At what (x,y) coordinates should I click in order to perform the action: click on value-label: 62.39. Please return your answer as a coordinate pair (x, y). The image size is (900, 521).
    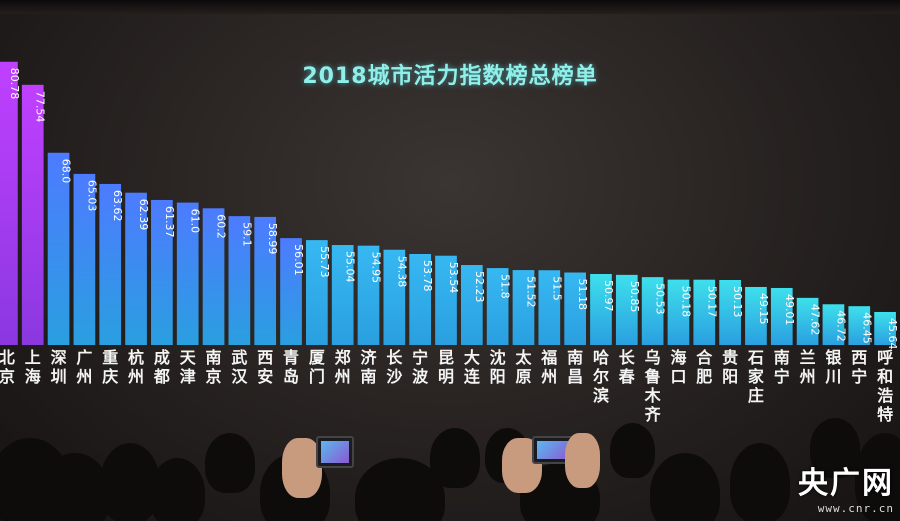
    Looking at the image, I should click on (143, 215).